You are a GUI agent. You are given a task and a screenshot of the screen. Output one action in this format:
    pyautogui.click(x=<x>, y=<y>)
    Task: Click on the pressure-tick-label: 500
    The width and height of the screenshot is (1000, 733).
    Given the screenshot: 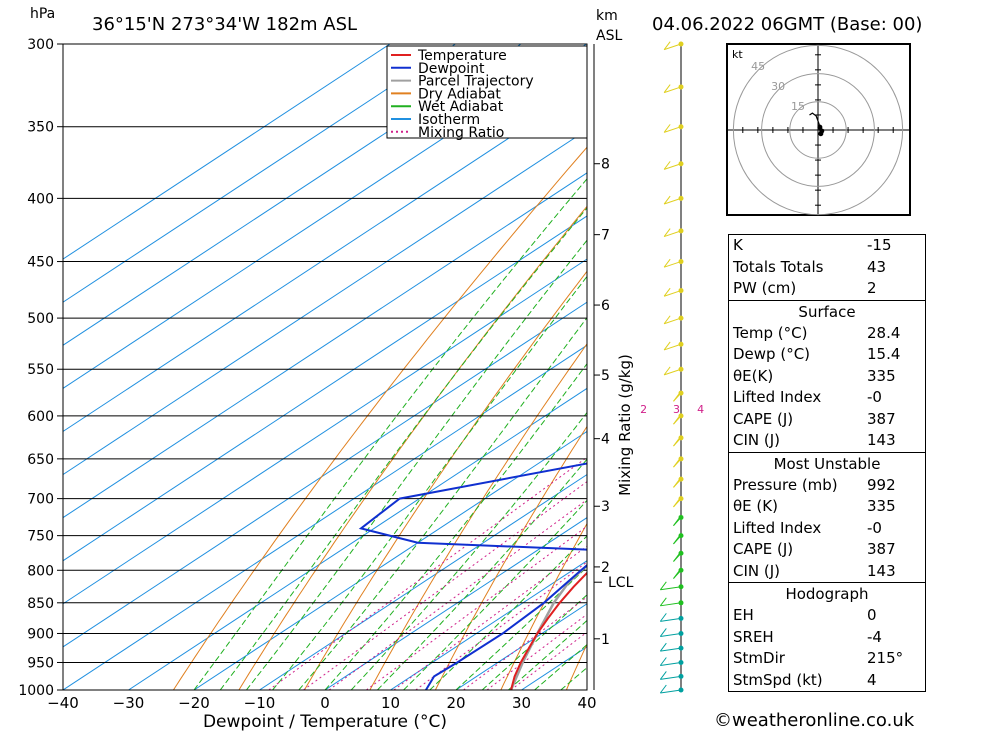 What is the action you would take?
    pyautogui.click(x=40, y=319)
    